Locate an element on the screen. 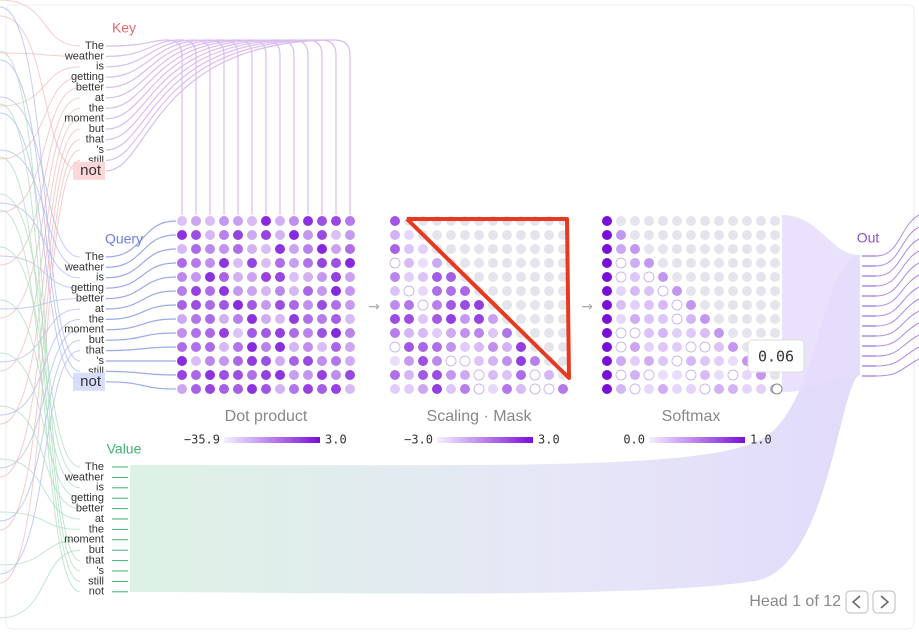 This screenshot has width=919, height=633. token: moment is located at coordinates (84, 540).